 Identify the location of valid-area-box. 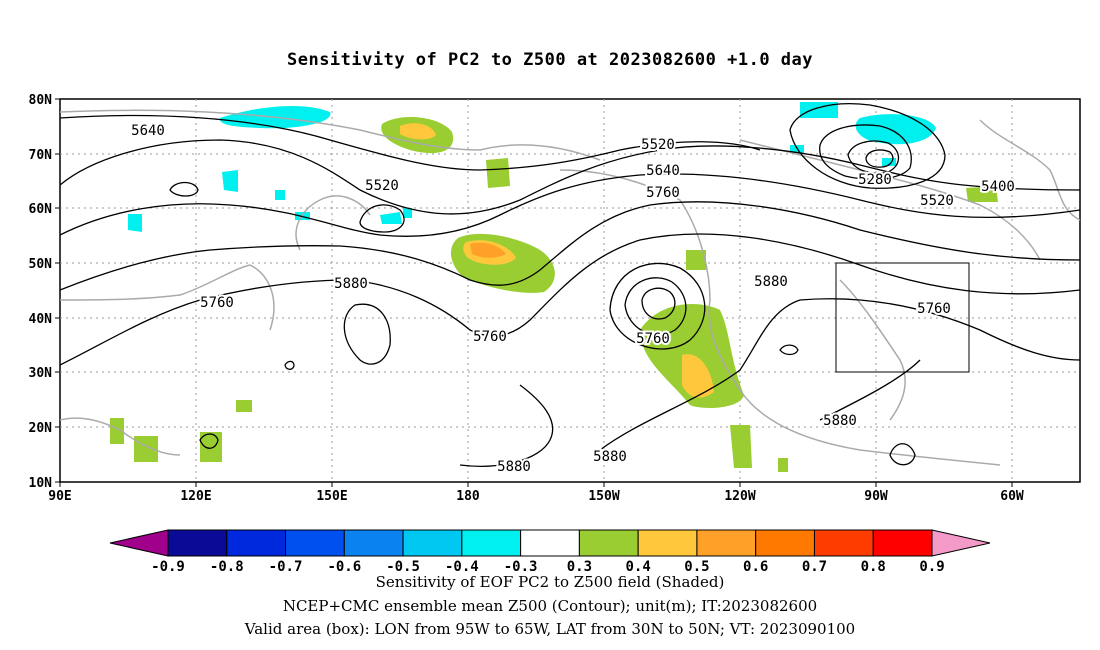
(902, 317).